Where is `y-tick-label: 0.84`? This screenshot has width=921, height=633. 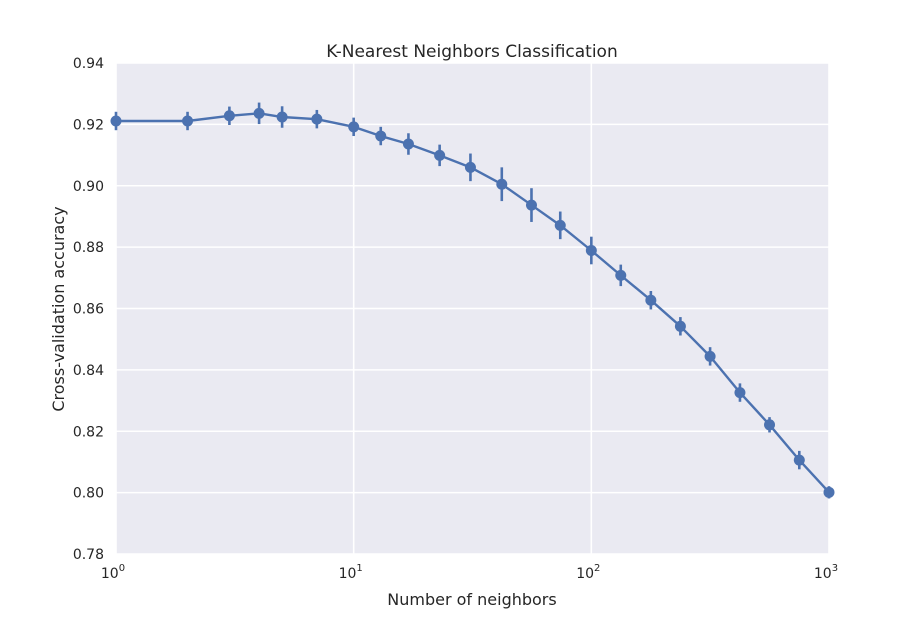 y-tick-label: 0.84 is located at coordinates (88, 371).